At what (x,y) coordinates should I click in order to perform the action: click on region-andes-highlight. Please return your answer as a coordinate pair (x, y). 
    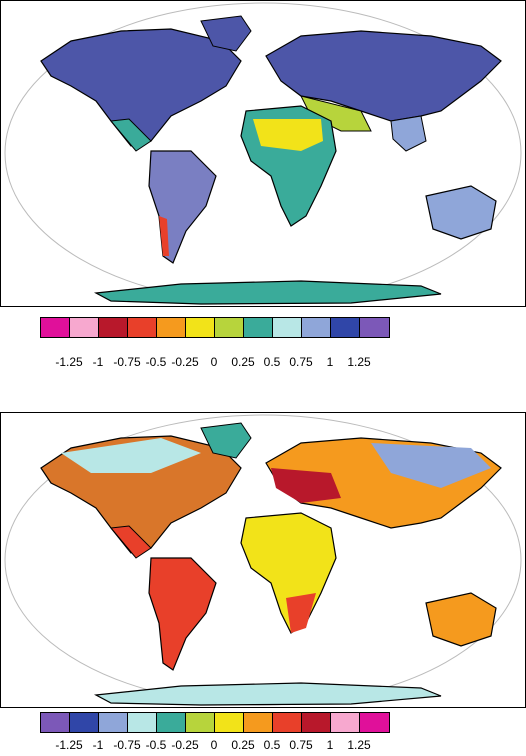
    Looking at the image, I should click on (164, 236).